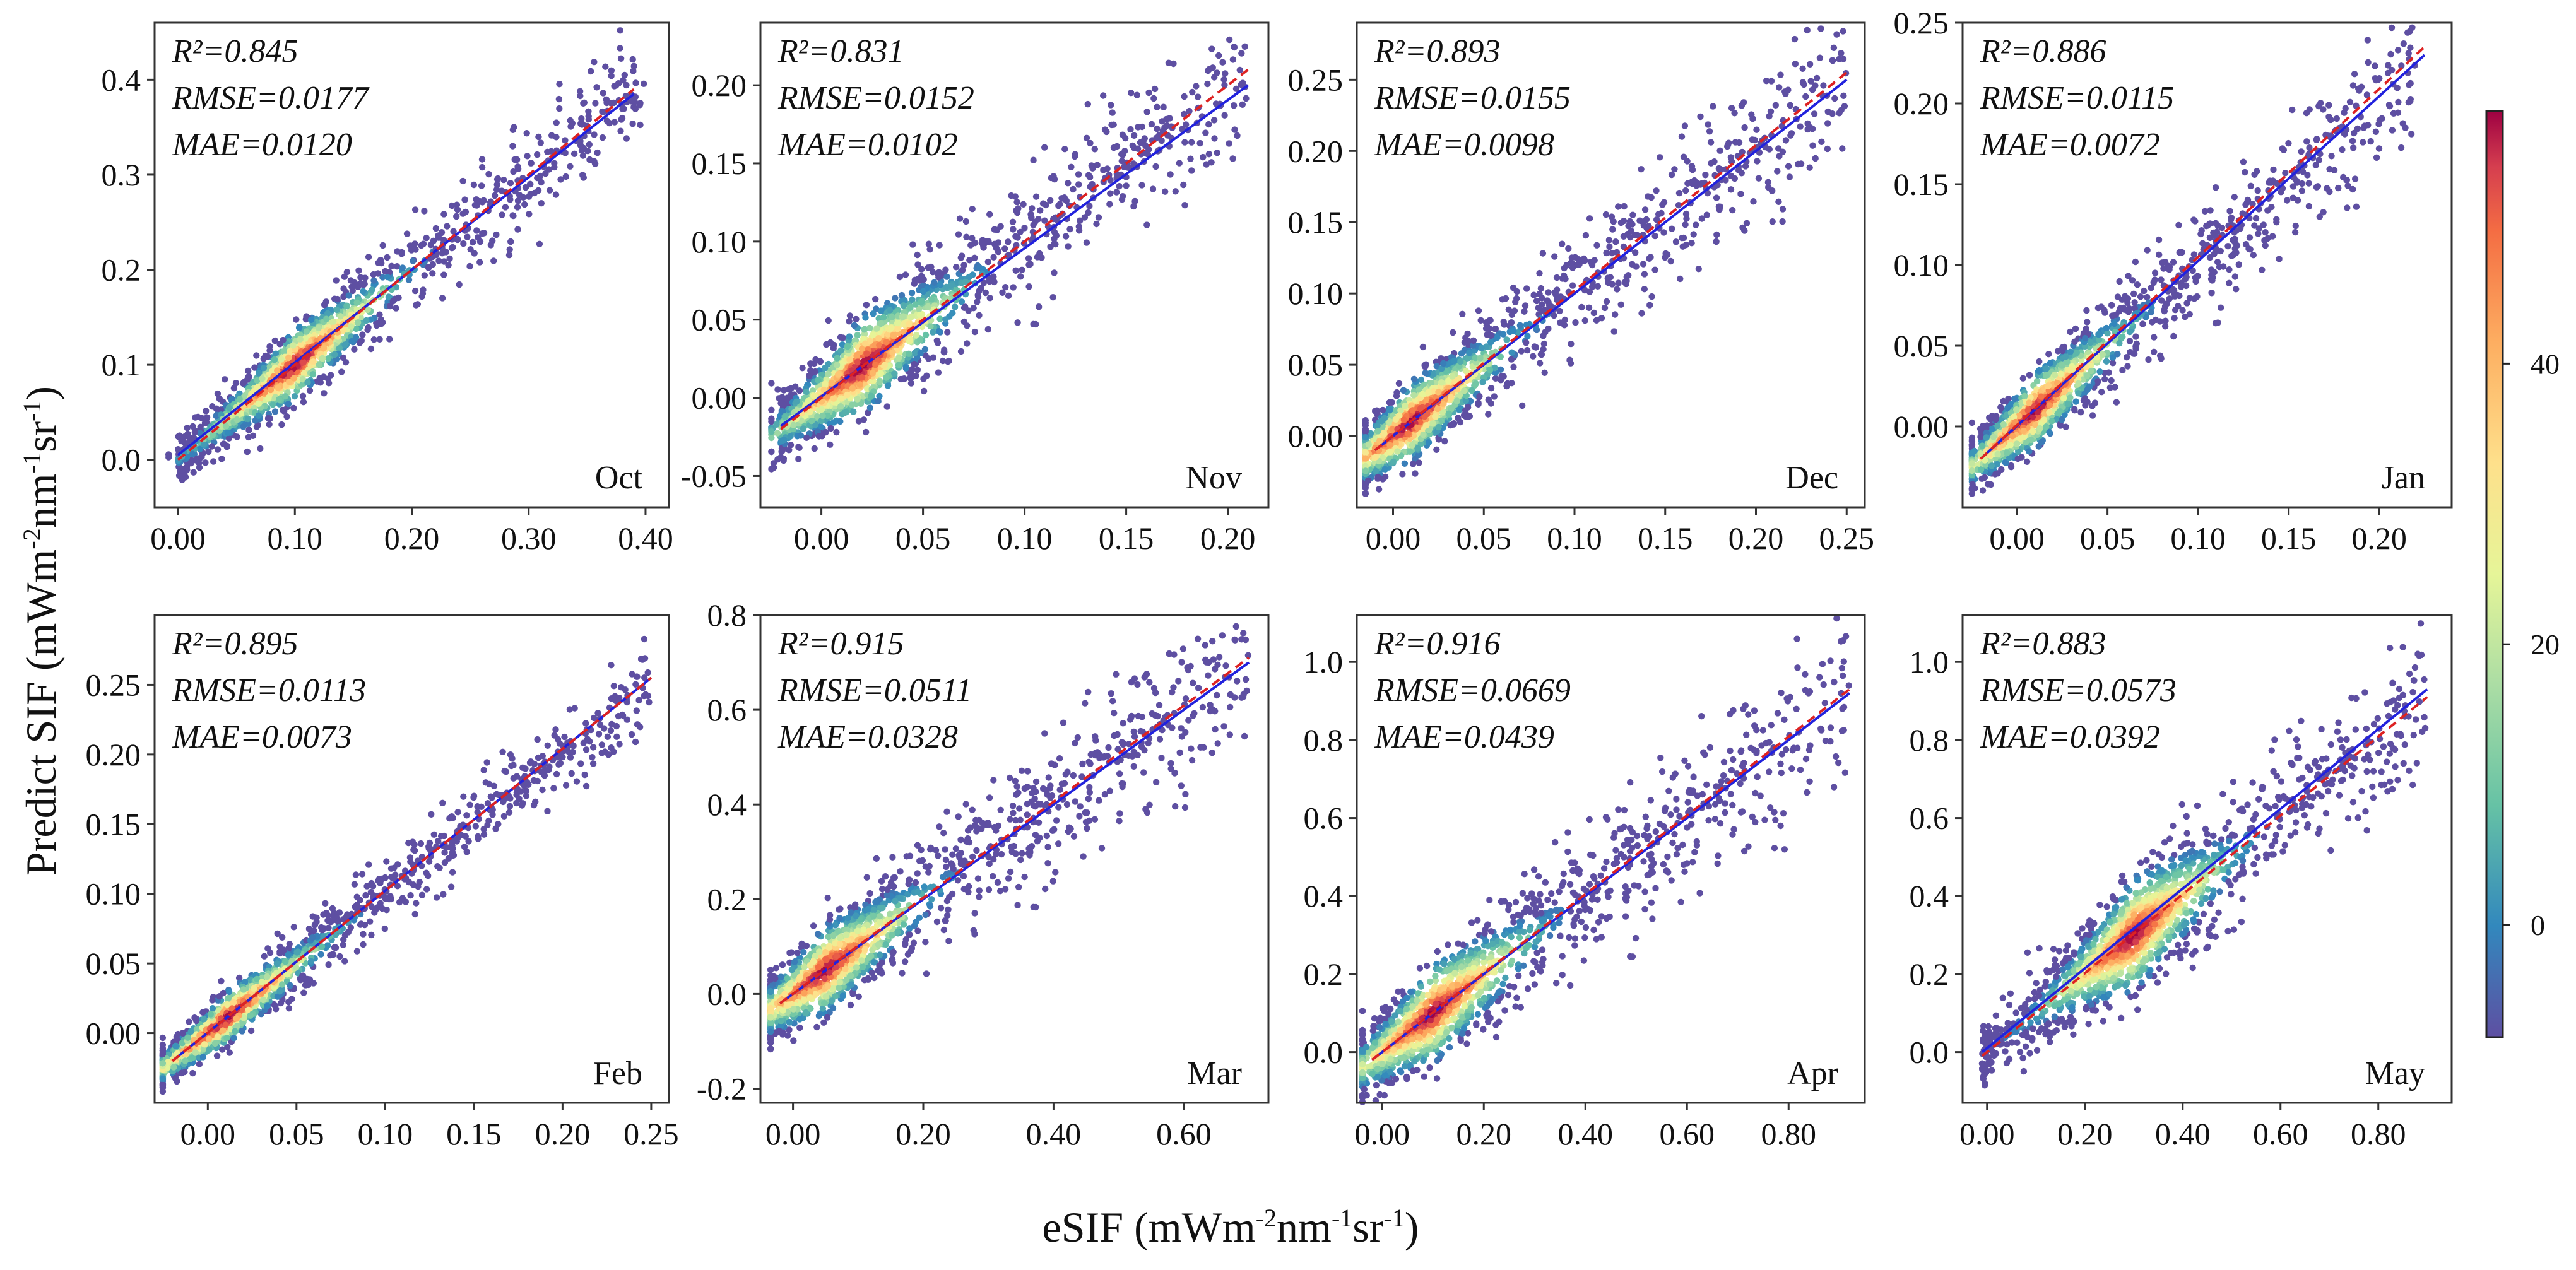 The image size is (2576, 1270). What do you see at coordinates (840, 51) in the screenshot?
I see `r2-annotation: R²=0.831` at bounding box center [840, 51].